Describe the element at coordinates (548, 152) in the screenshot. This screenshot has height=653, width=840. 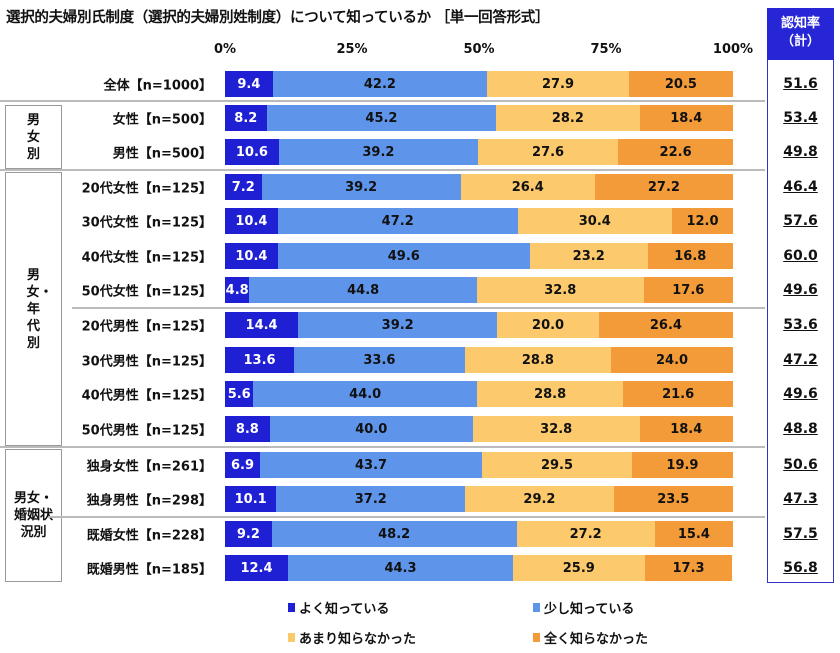
I see `bar-value-label: 27.6` at that location.